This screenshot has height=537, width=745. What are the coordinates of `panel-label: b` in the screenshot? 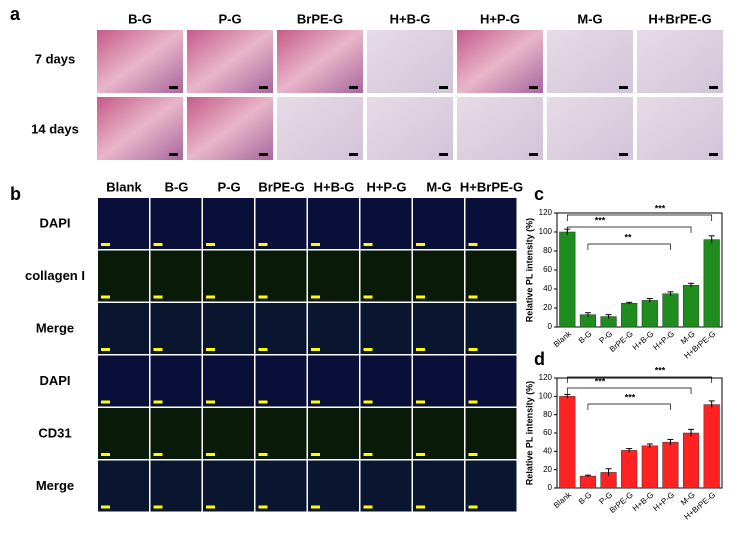 It's located at (15, 194).